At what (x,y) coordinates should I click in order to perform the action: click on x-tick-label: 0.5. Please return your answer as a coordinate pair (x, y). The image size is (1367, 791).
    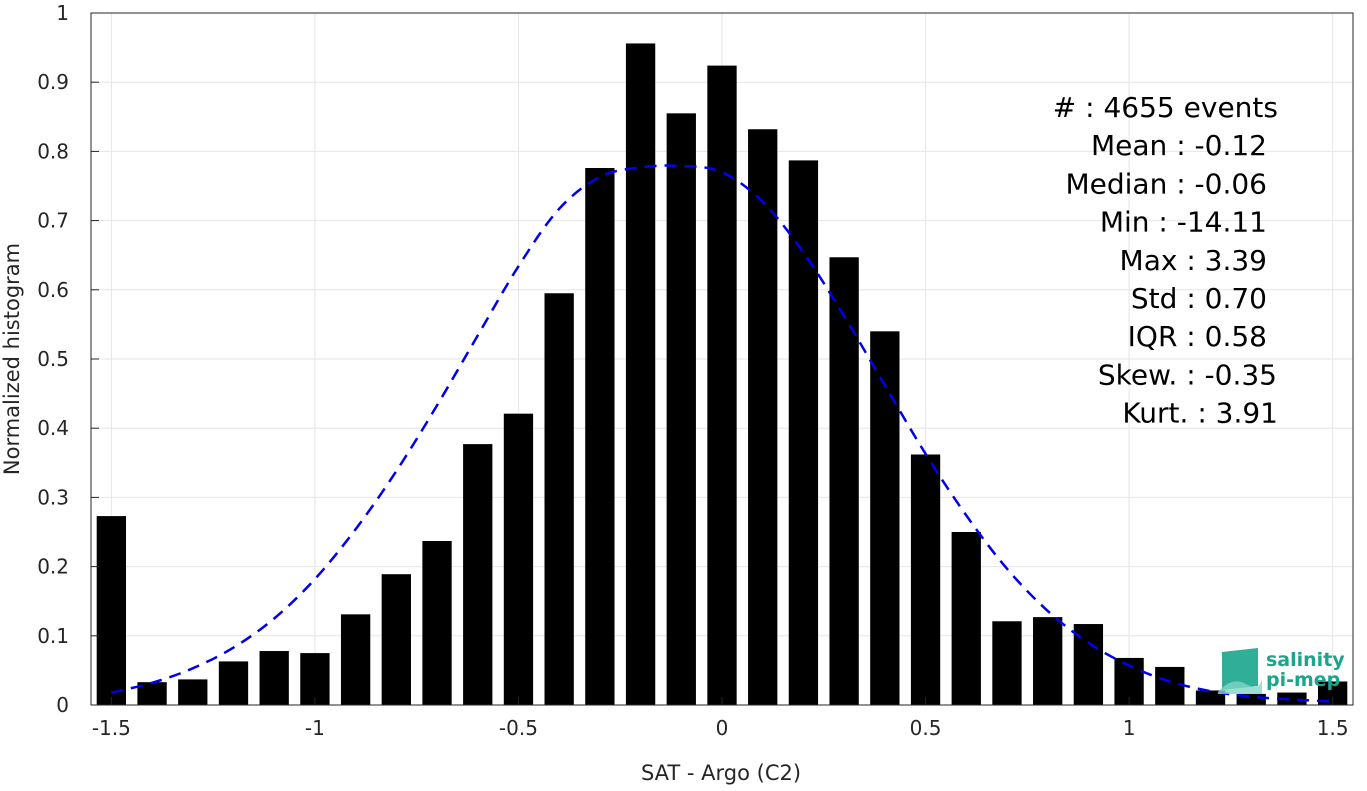
    Looking at the image, I should click on (926, 728).